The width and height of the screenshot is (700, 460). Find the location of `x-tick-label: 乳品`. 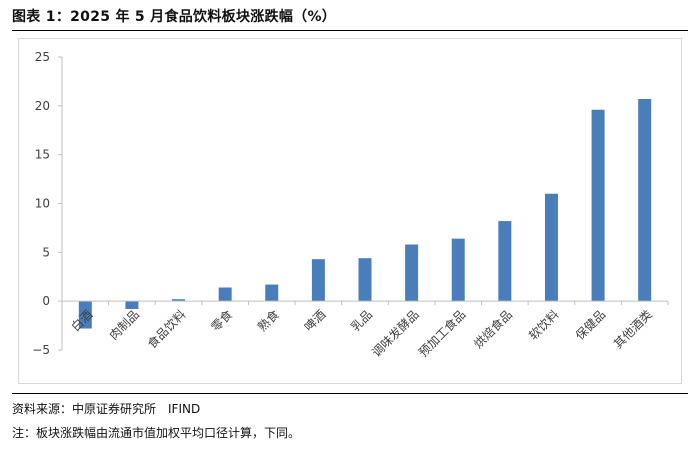

x-tick-label: 乳品 is located at coordinates (361, 320).